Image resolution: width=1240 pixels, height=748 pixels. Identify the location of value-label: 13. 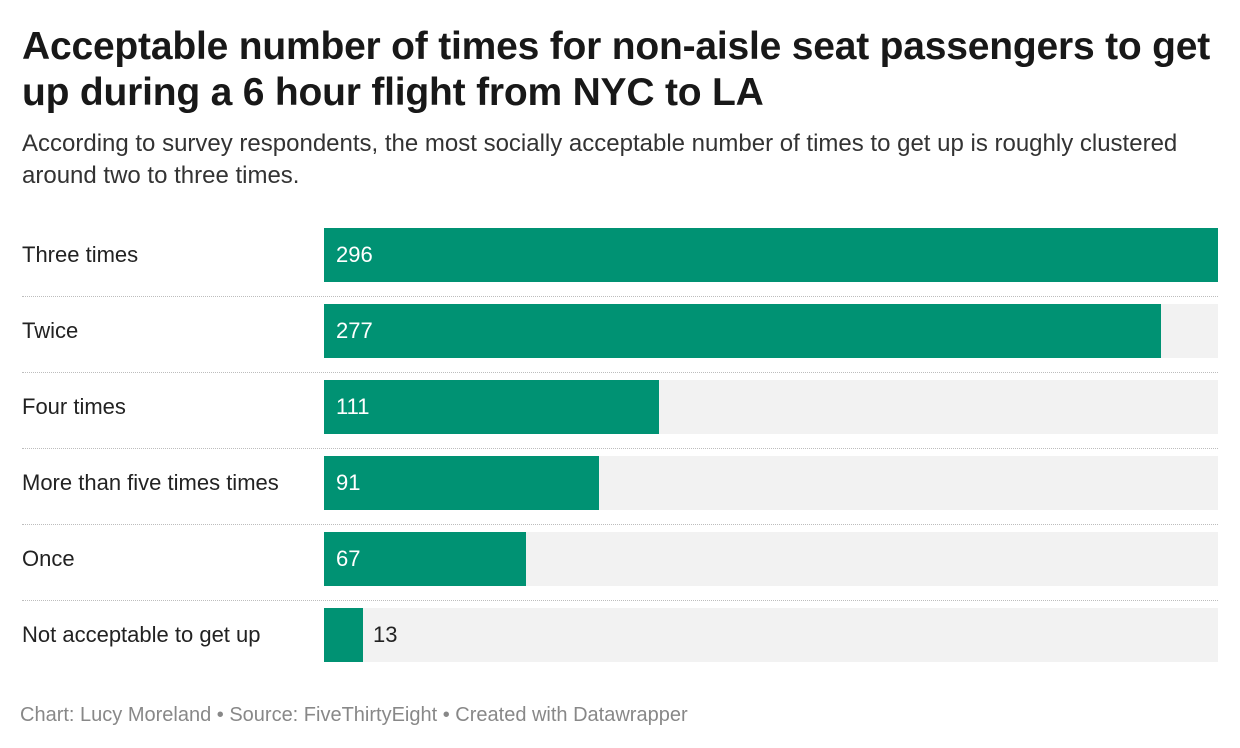
(385, 634).